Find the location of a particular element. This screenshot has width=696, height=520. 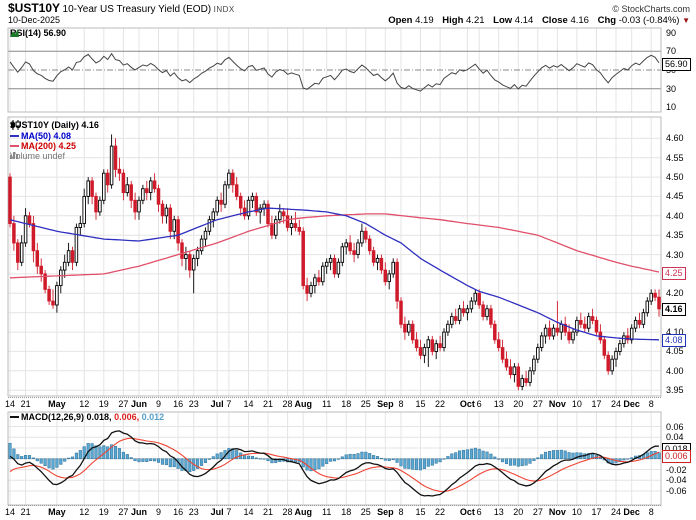

x-tick-label: 22 is located at coordinates (440, 512).